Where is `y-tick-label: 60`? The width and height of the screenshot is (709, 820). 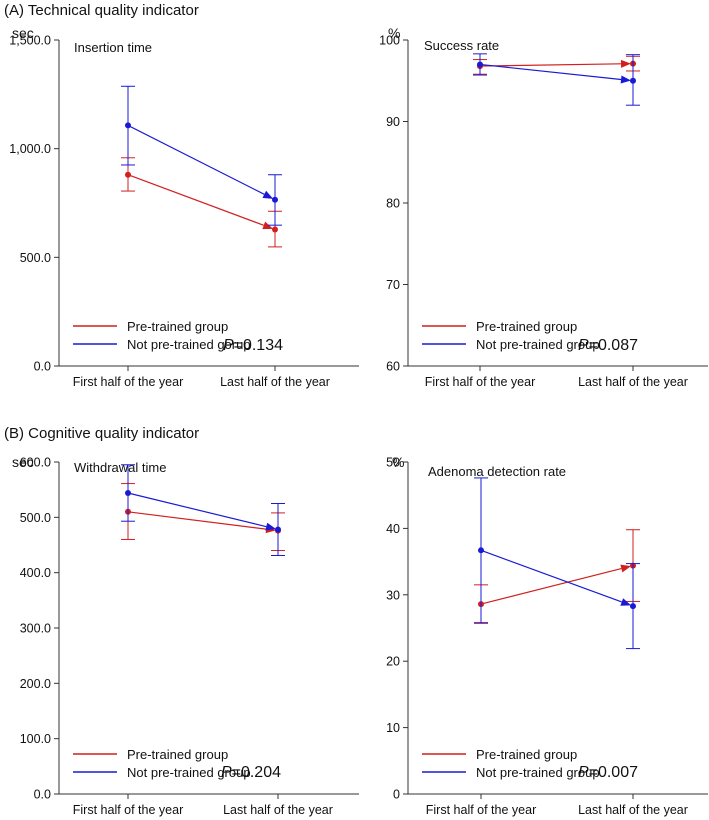 y-tick-label: 60 is located at coordinates (393, 367).